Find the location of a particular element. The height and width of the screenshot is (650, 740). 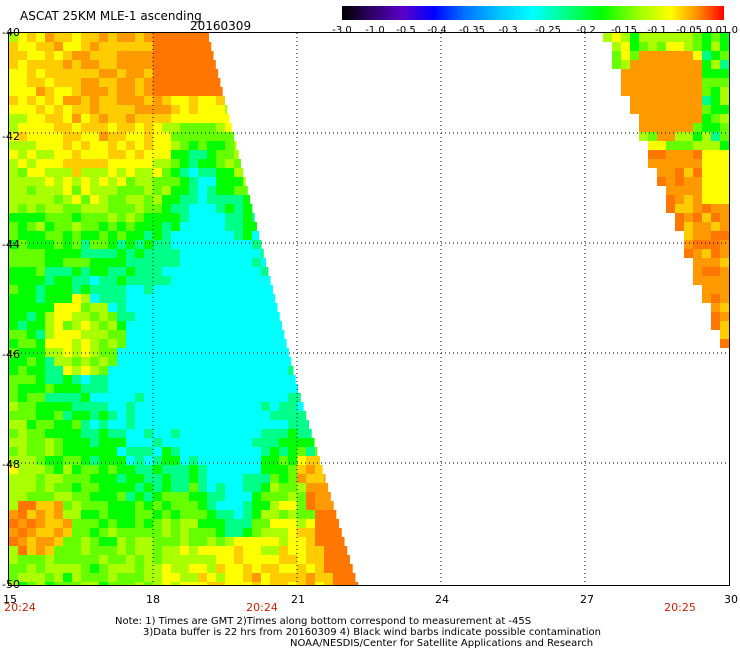

y-tick-label: -44 is located at coordinates (11, 244).